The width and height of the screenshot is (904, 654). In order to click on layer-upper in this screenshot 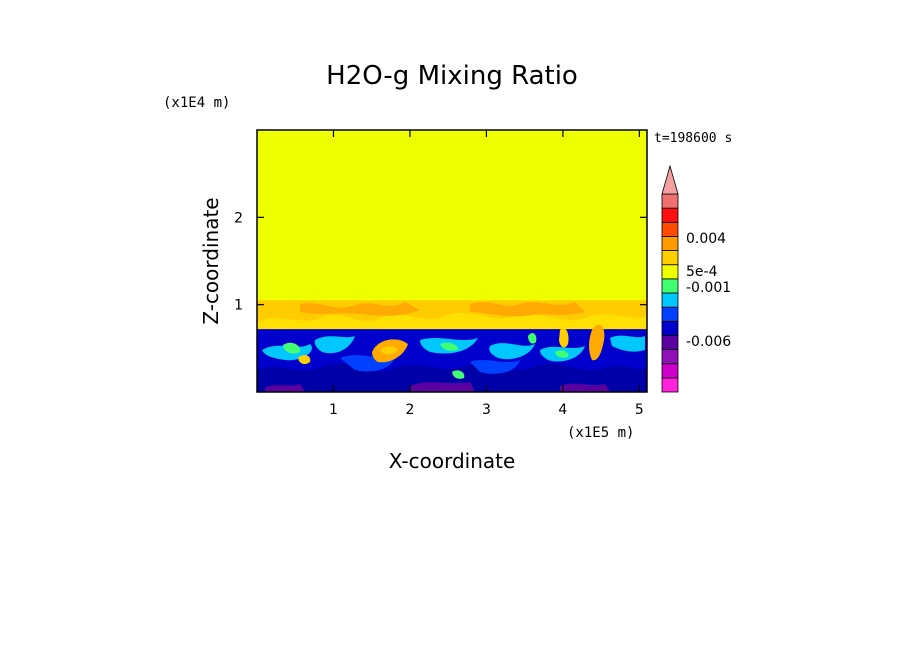, I will do `click(452, 217)`.